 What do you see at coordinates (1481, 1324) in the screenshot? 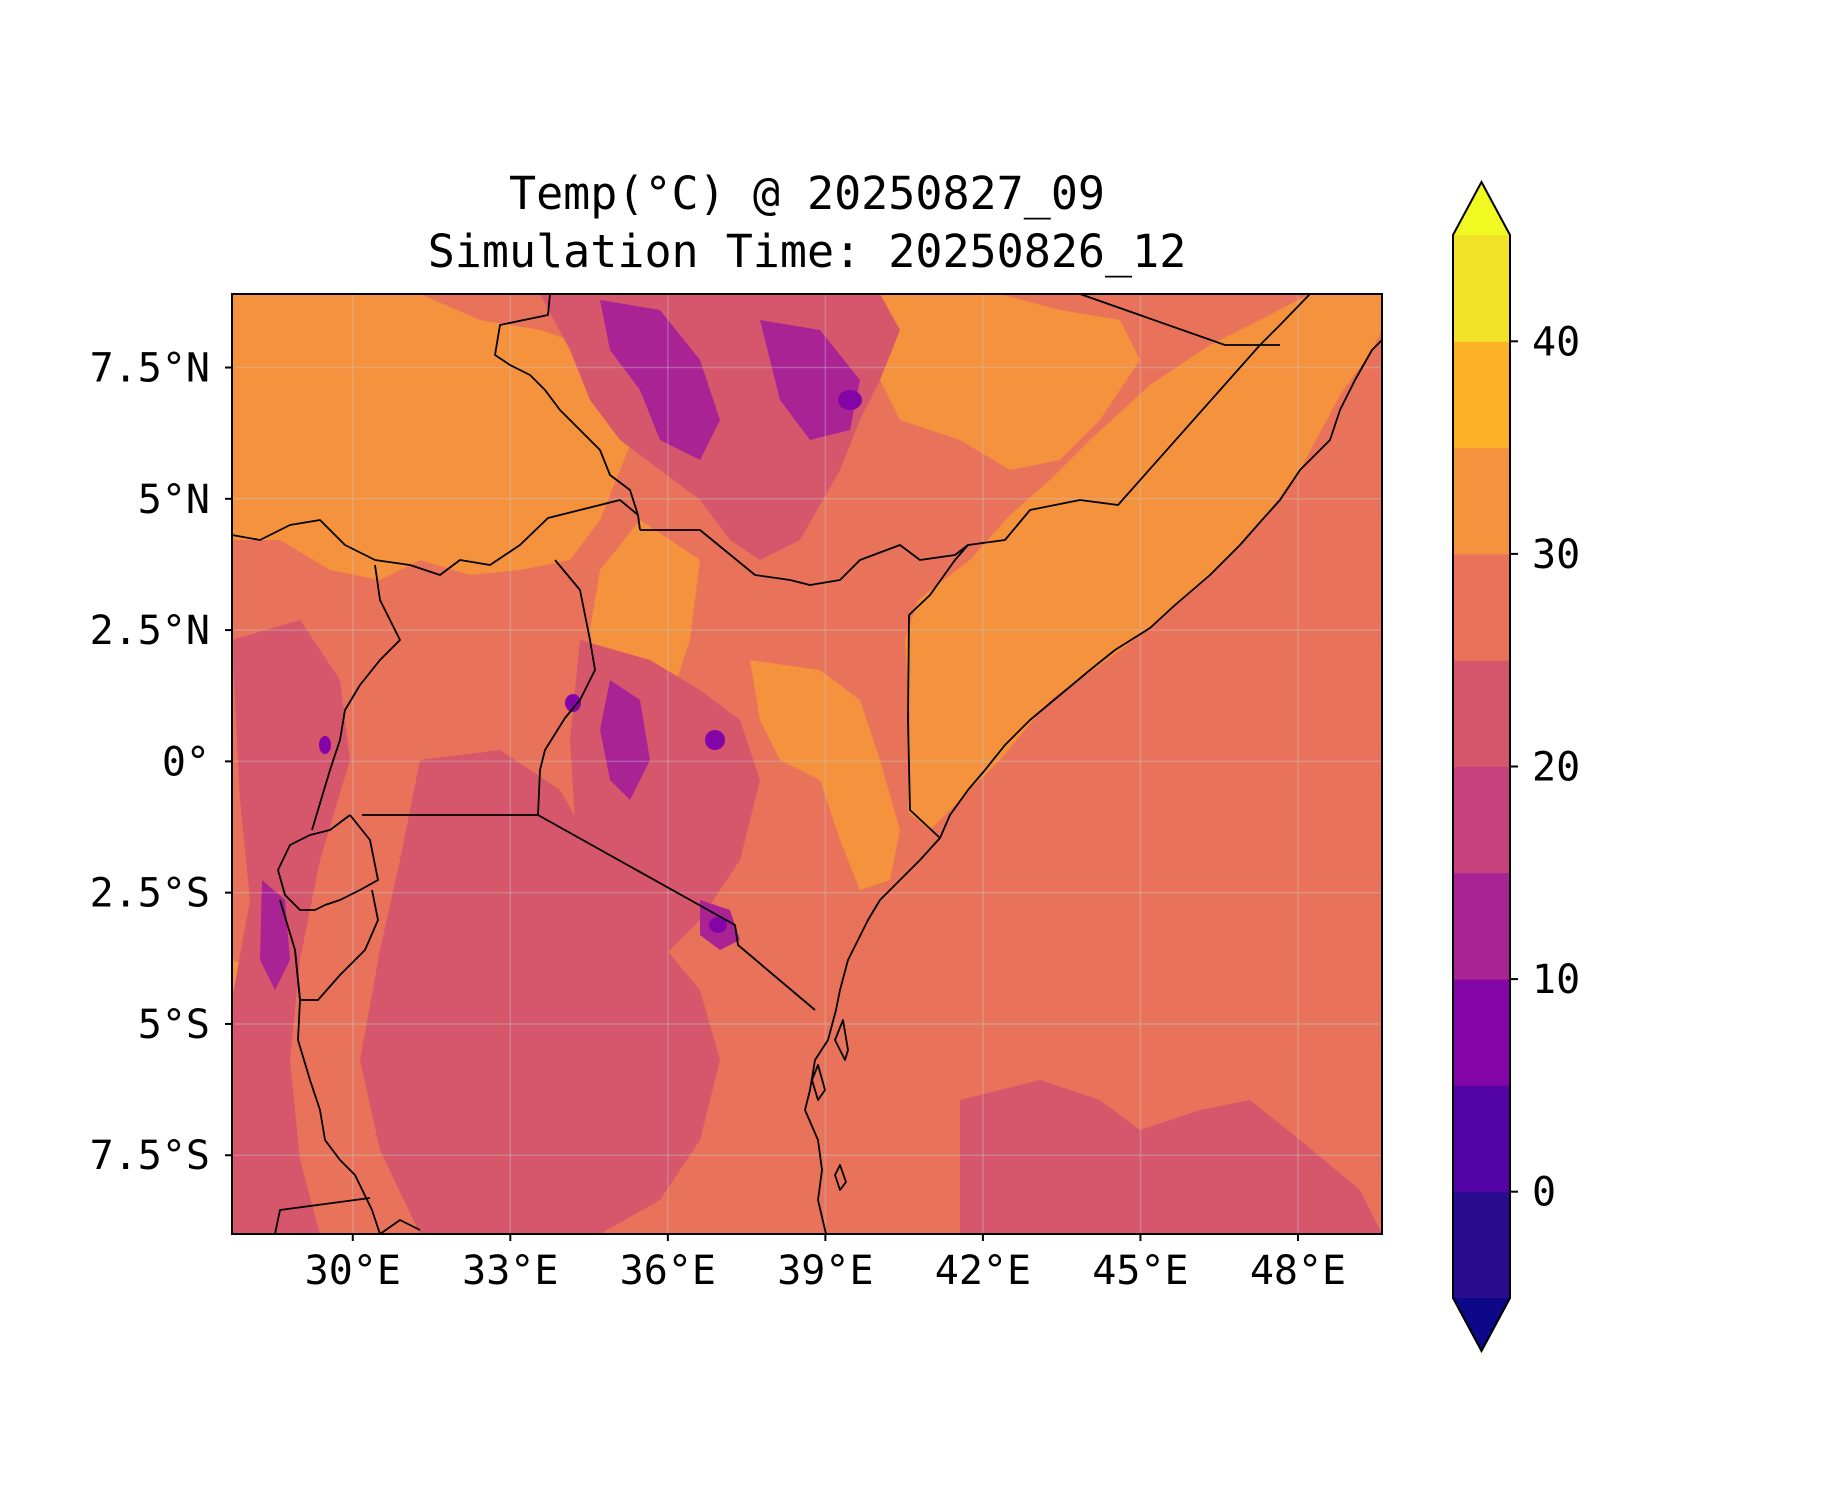
I see `colorbar-under-arrow` at bounding box center [1481, 1324].